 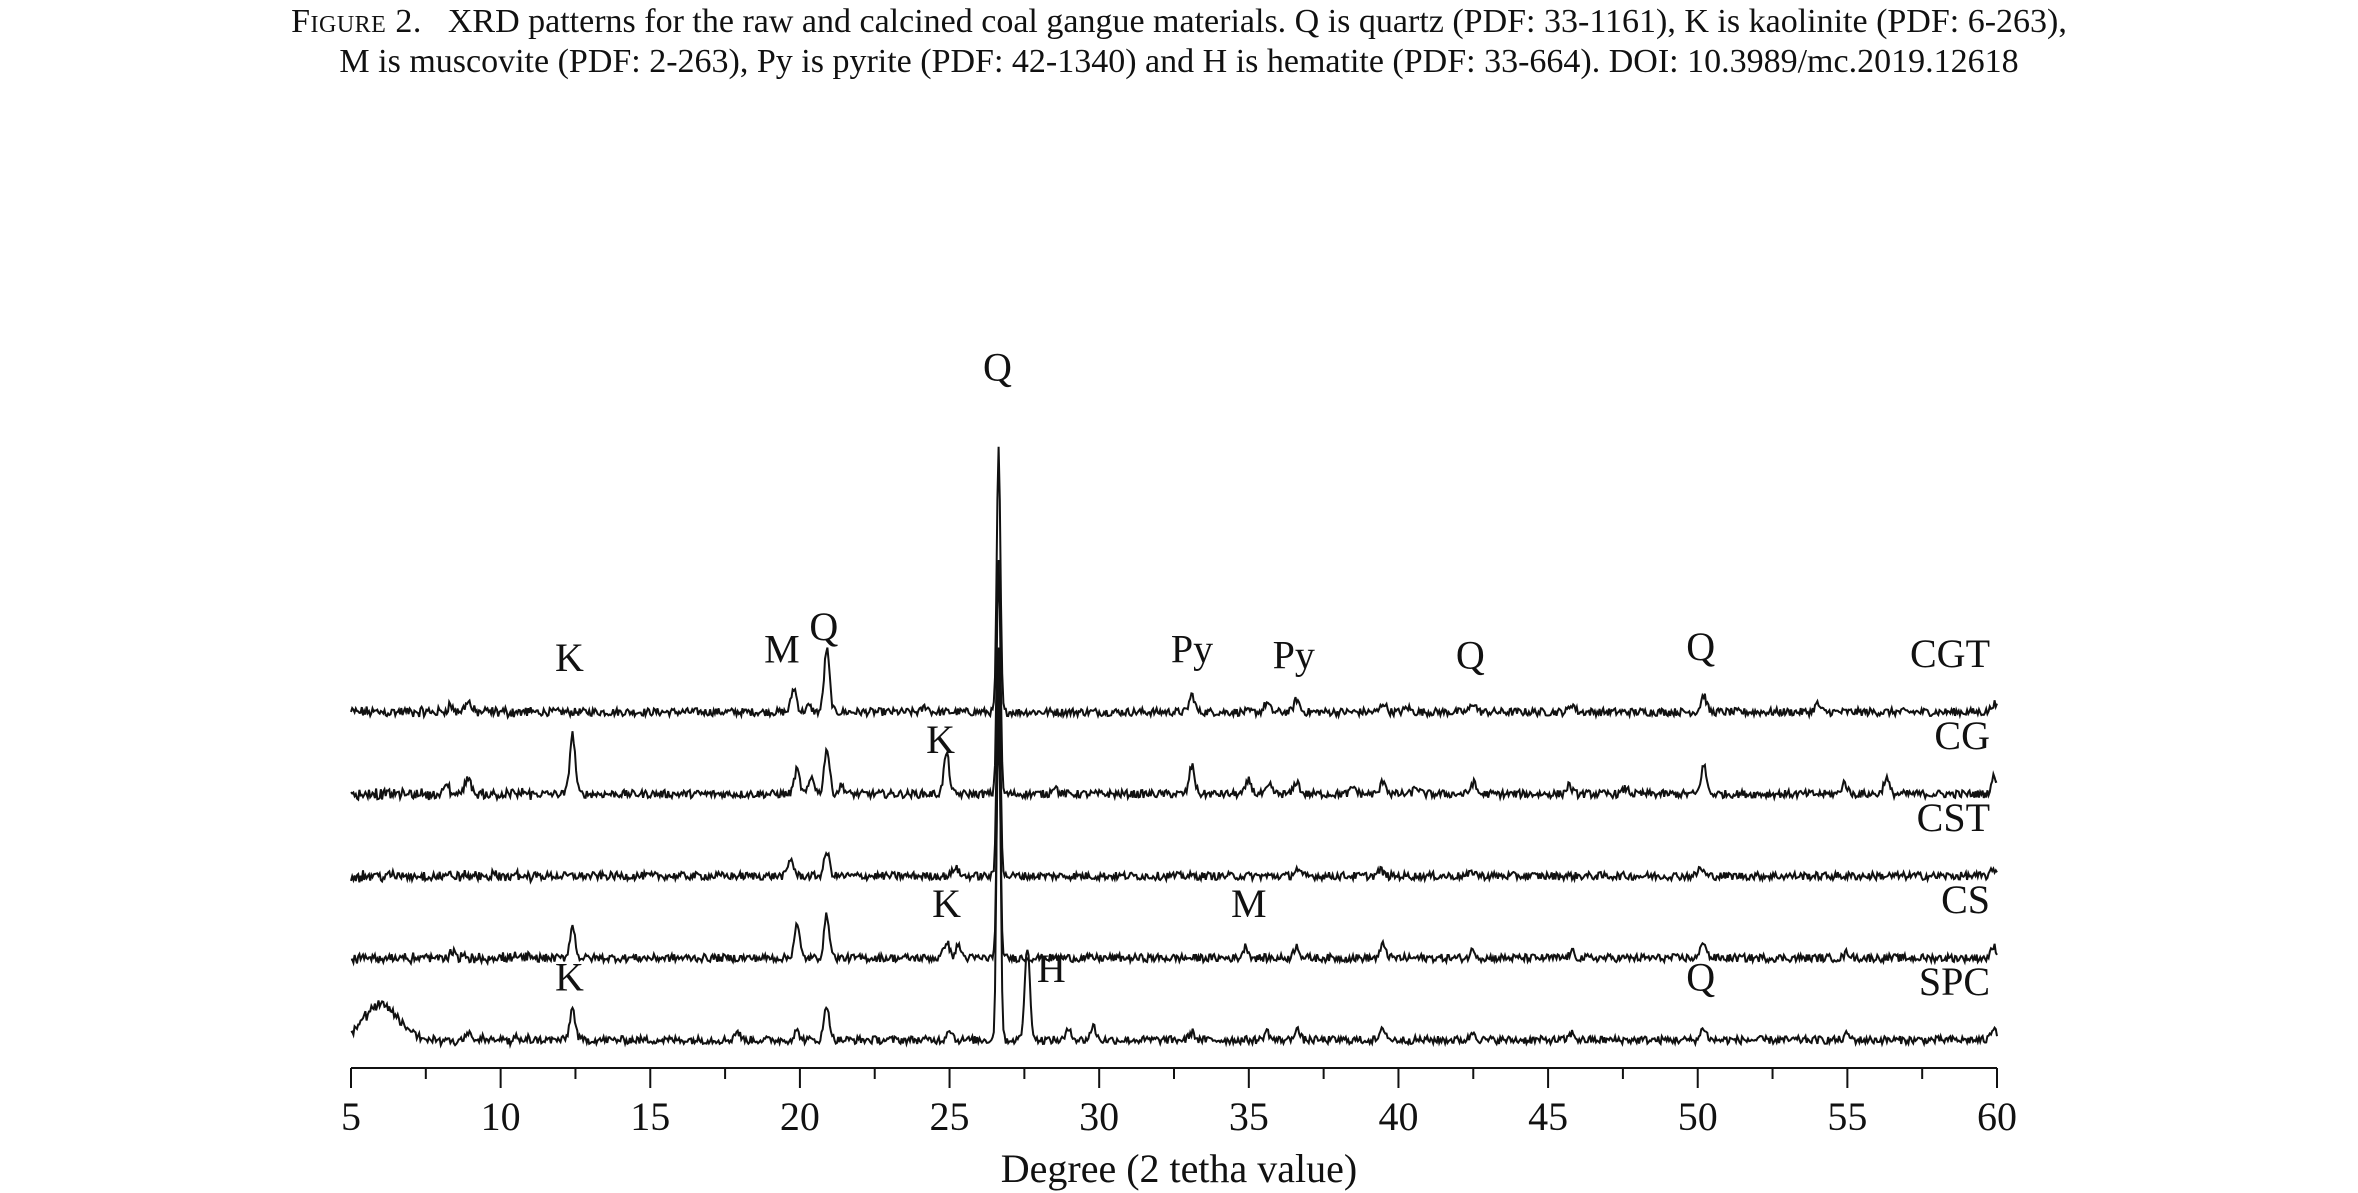 What do you see at coordinates (1099, 1116) in the screenshot?
I see `x-tick-label: 30` at bounding box center [1099, 1116].